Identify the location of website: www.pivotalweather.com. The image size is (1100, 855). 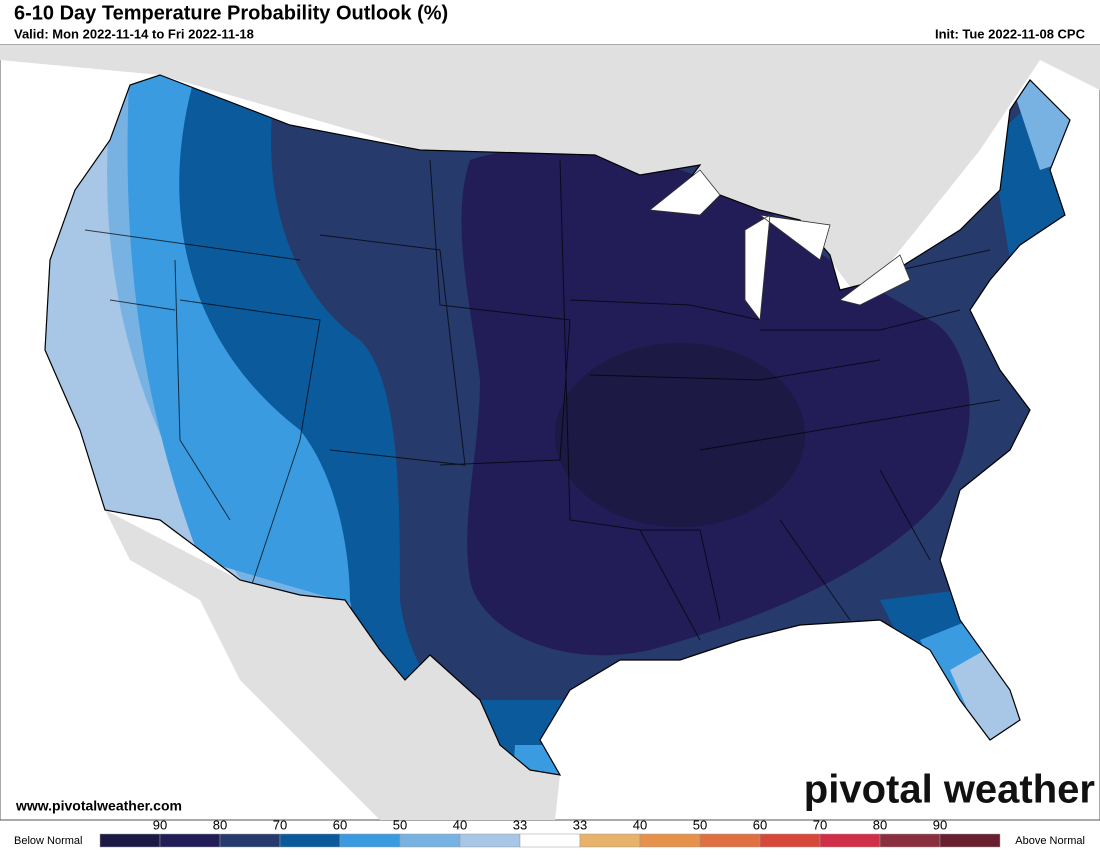
(98, 806).